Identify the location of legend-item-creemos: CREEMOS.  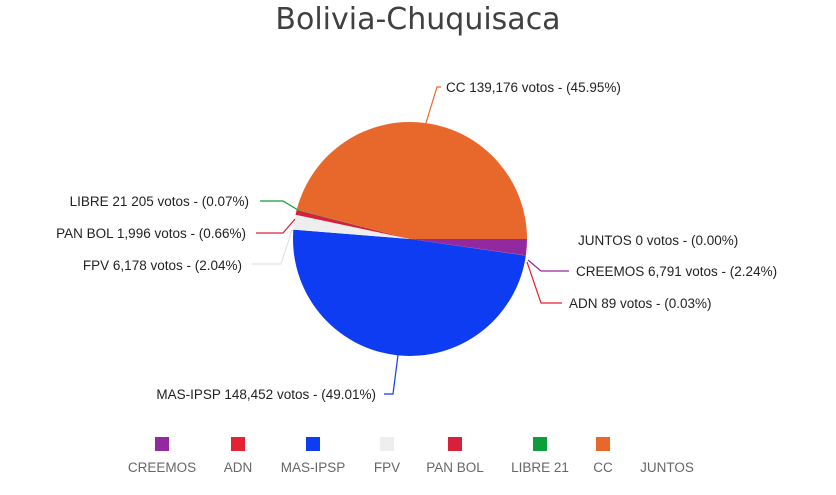
(162, 456).